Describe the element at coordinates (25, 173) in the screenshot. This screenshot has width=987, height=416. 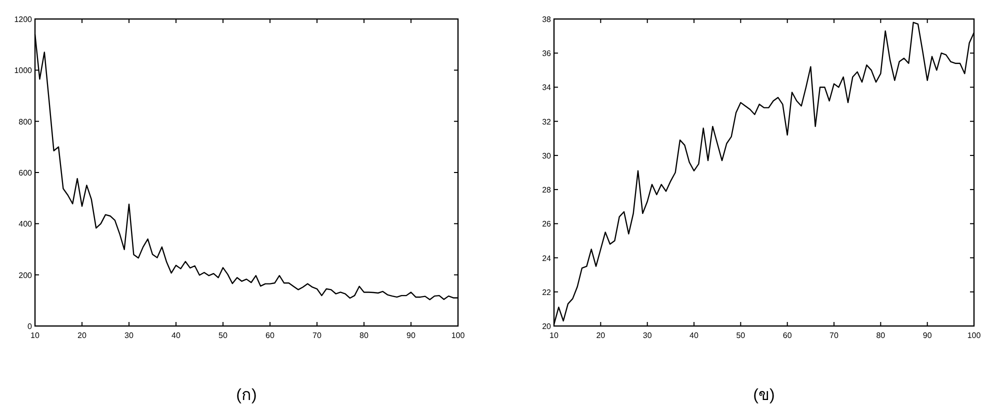
I see `y-tick-label: 600` at that location.